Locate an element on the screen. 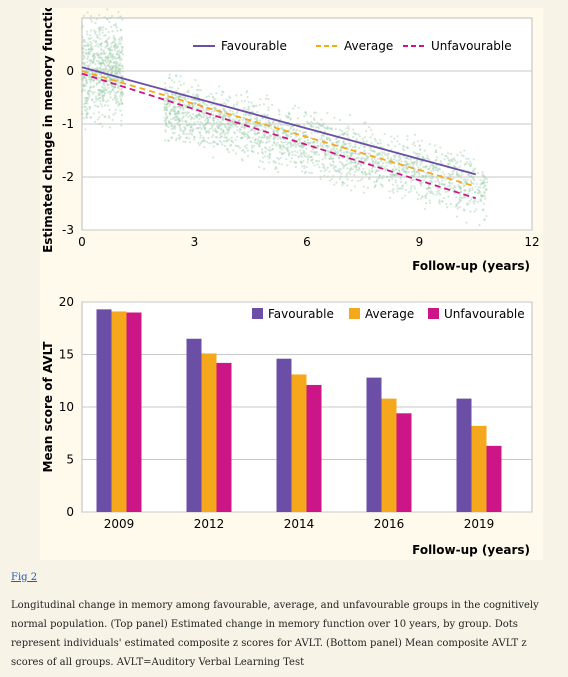 This screenshot has height=677, width=568. x-tick-label: 12 is located at coordinates (531, 242).